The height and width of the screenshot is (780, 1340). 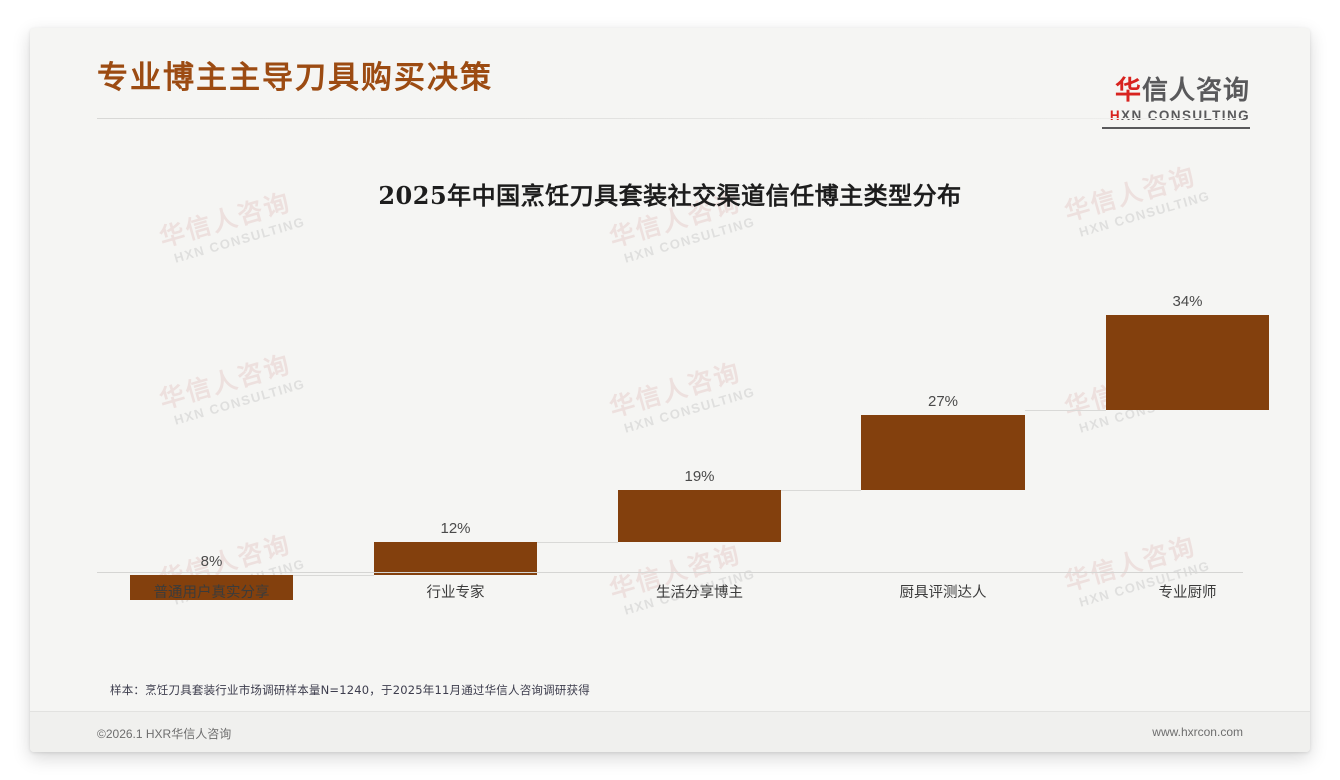 I want to click on chart-category-label: 厨具评测达人, so click(x=943, y=593).